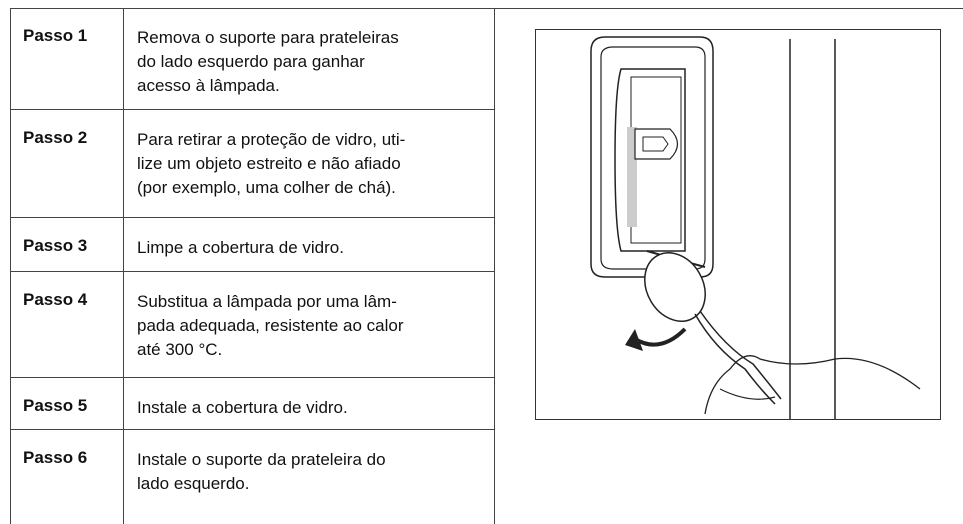 The image size is (963, 524). I want to click on table-top-border, so click(486, 8).